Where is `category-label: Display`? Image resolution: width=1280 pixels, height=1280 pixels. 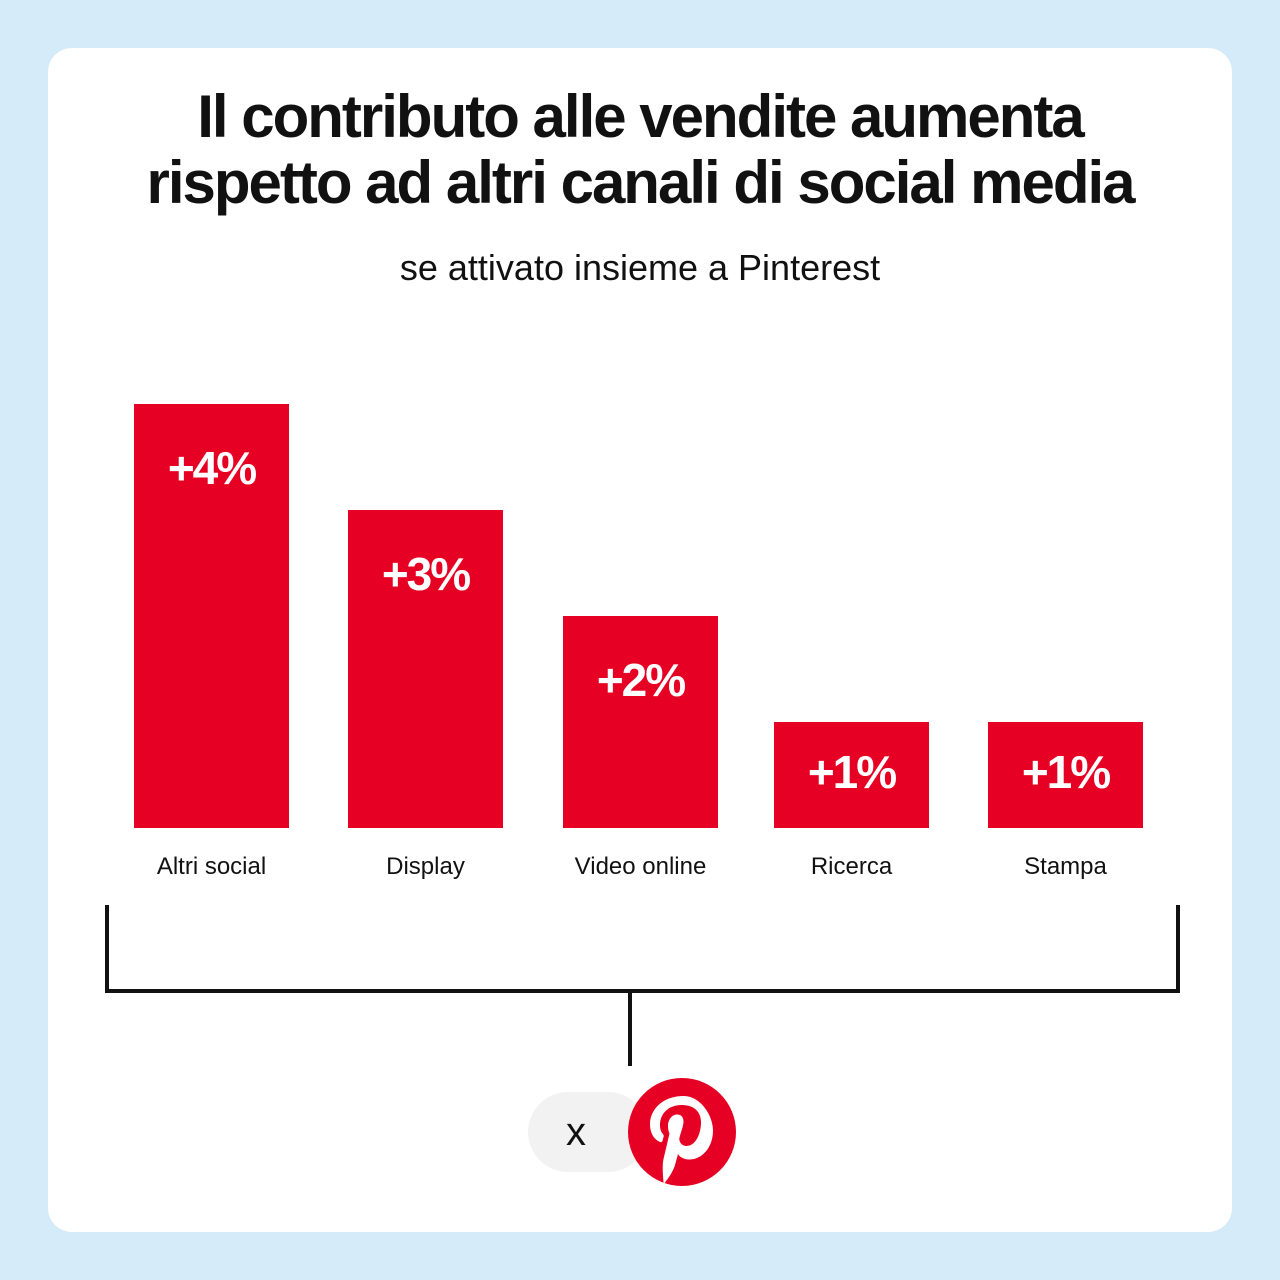 category-label: Display is located at coordinates (425, 866).